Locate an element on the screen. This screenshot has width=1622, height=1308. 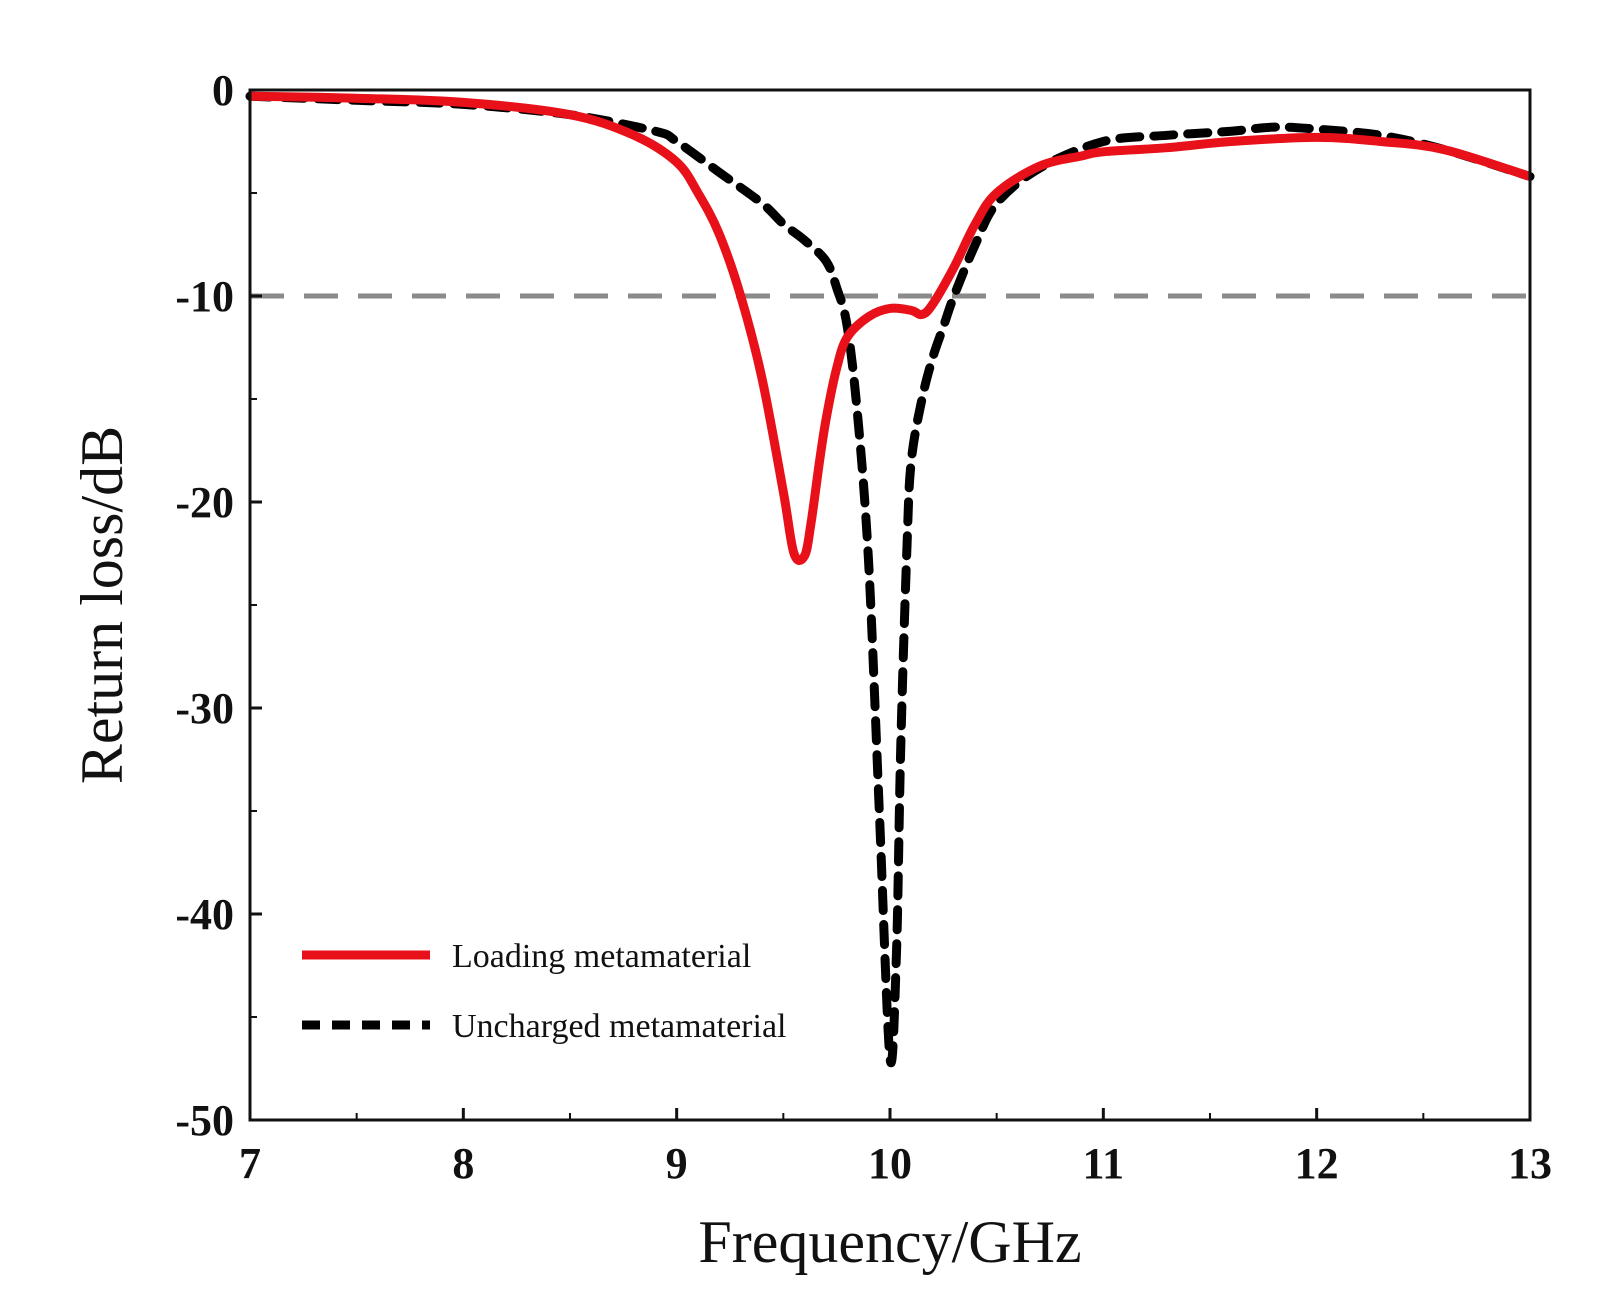
x-tick-label: 13 is located at coordinates (1530, 1163).